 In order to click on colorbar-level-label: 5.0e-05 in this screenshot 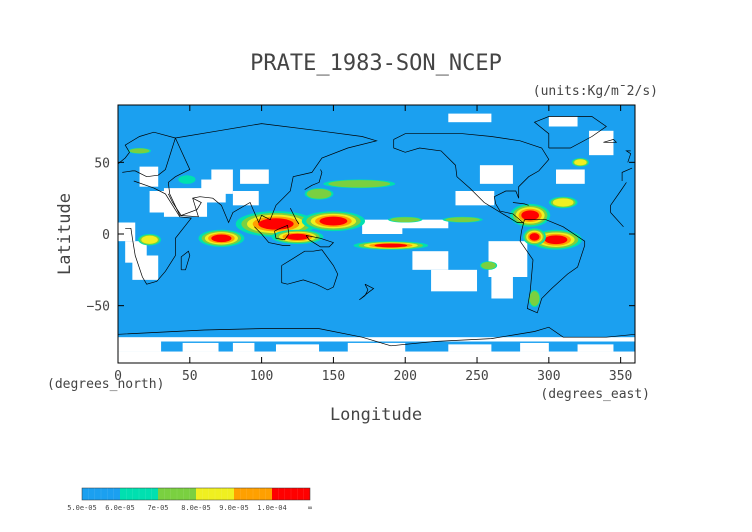, I will do `click(82, 508)`.